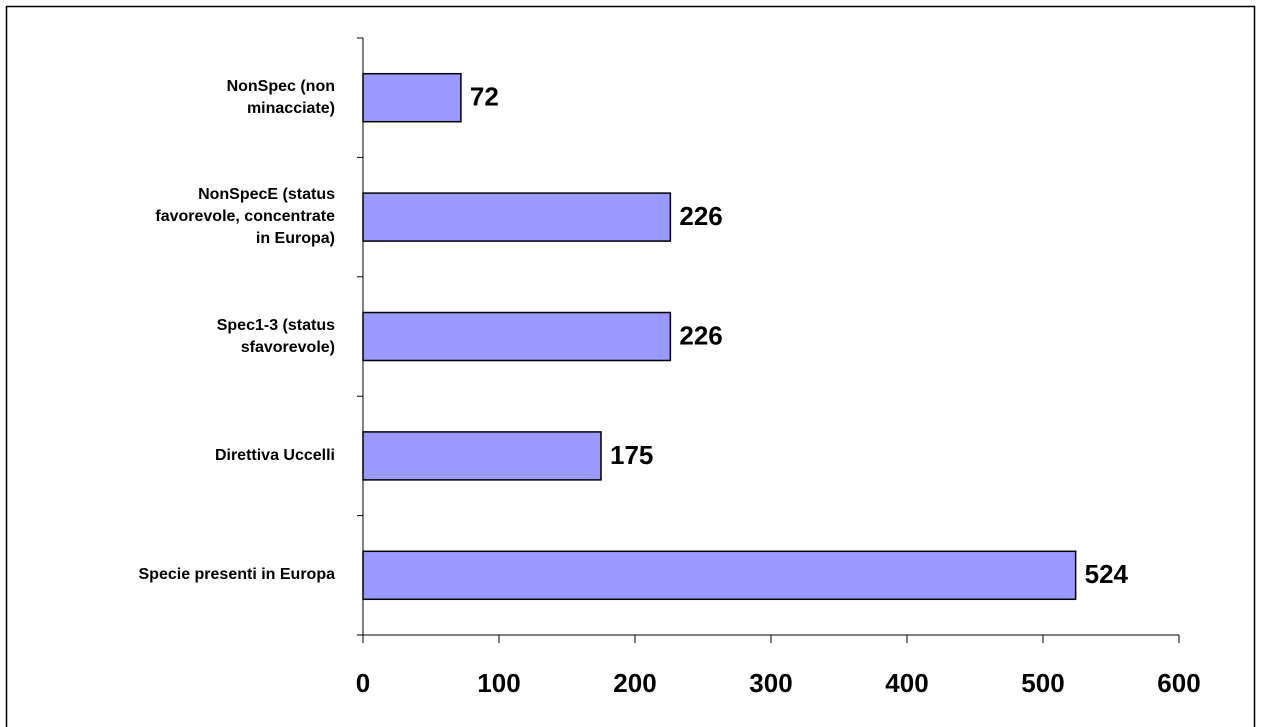 This screenshot has width=1261, height=727. I want to click on x-tick-label: 0, so click(363, 683).